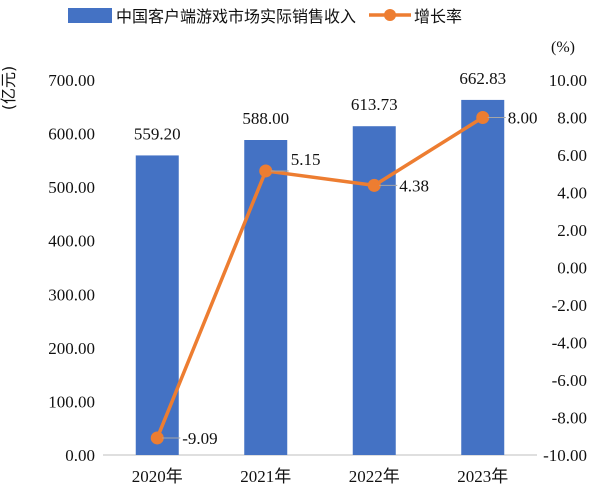 The width and height of the screenshot is (600, 491). Describe the element at coordinates (71, 401) in the screenshot. I see `left-tick-label: 100.00` at that location.